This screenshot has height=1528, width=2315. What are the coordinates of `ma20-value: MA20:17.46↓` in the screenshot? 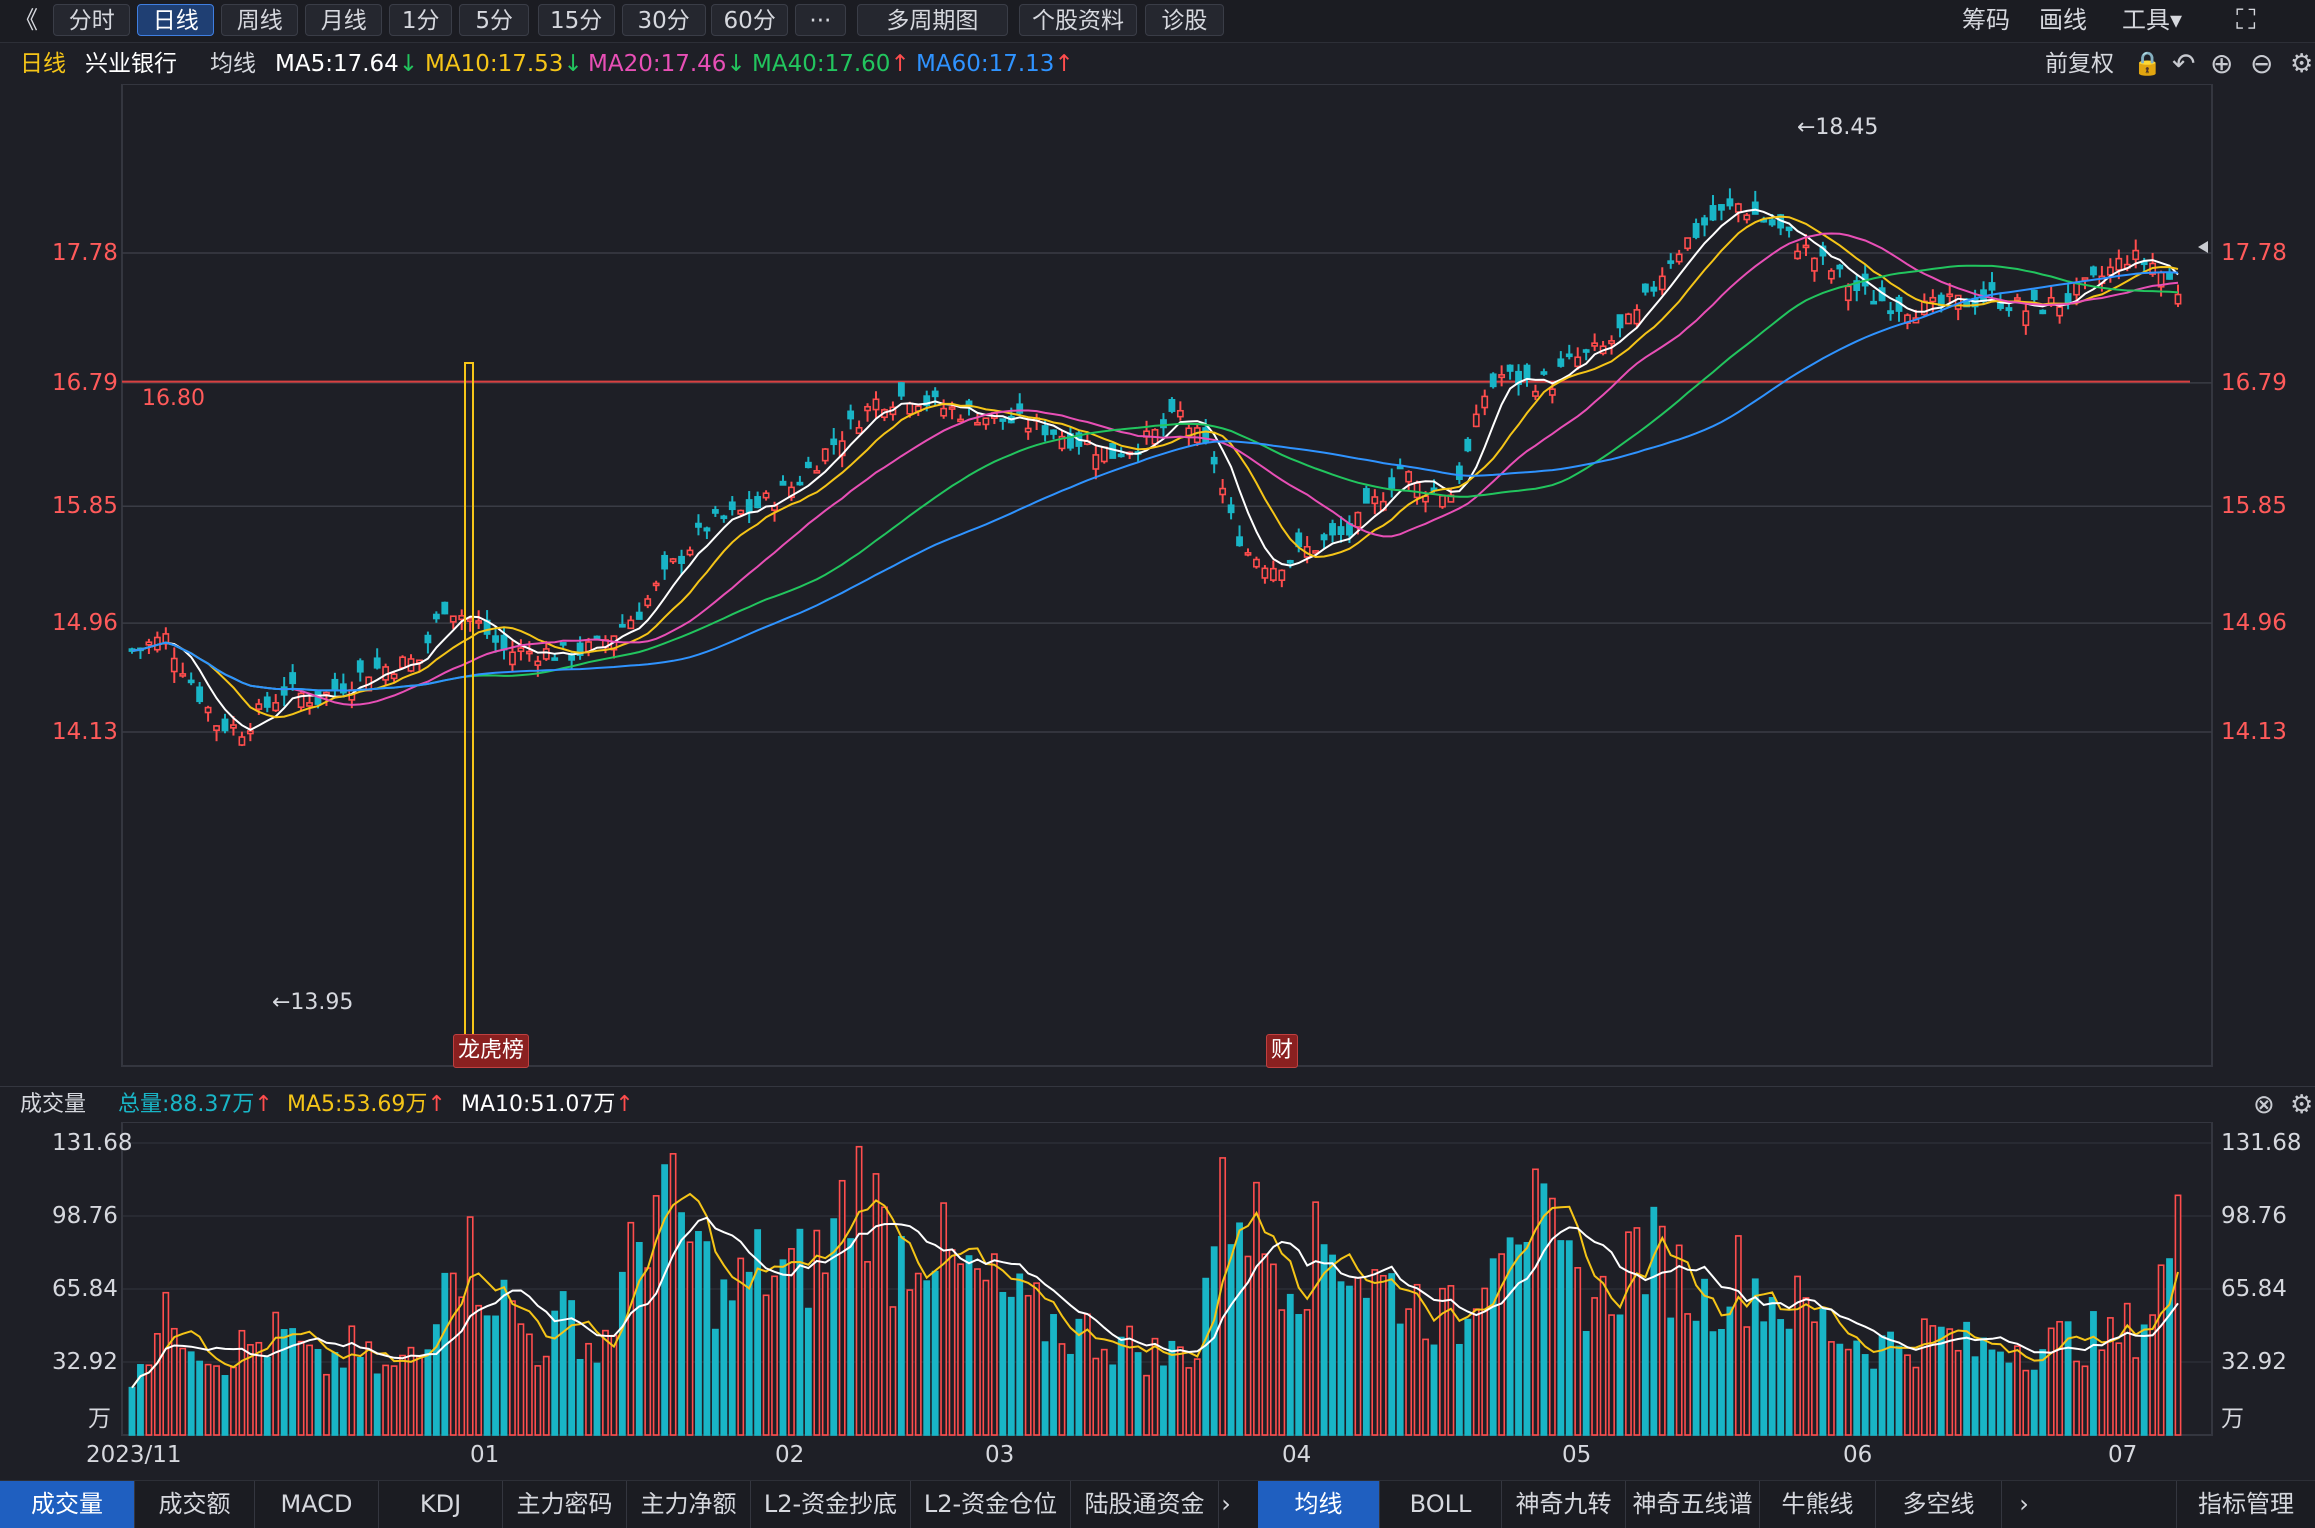 It's located at (667, 64).